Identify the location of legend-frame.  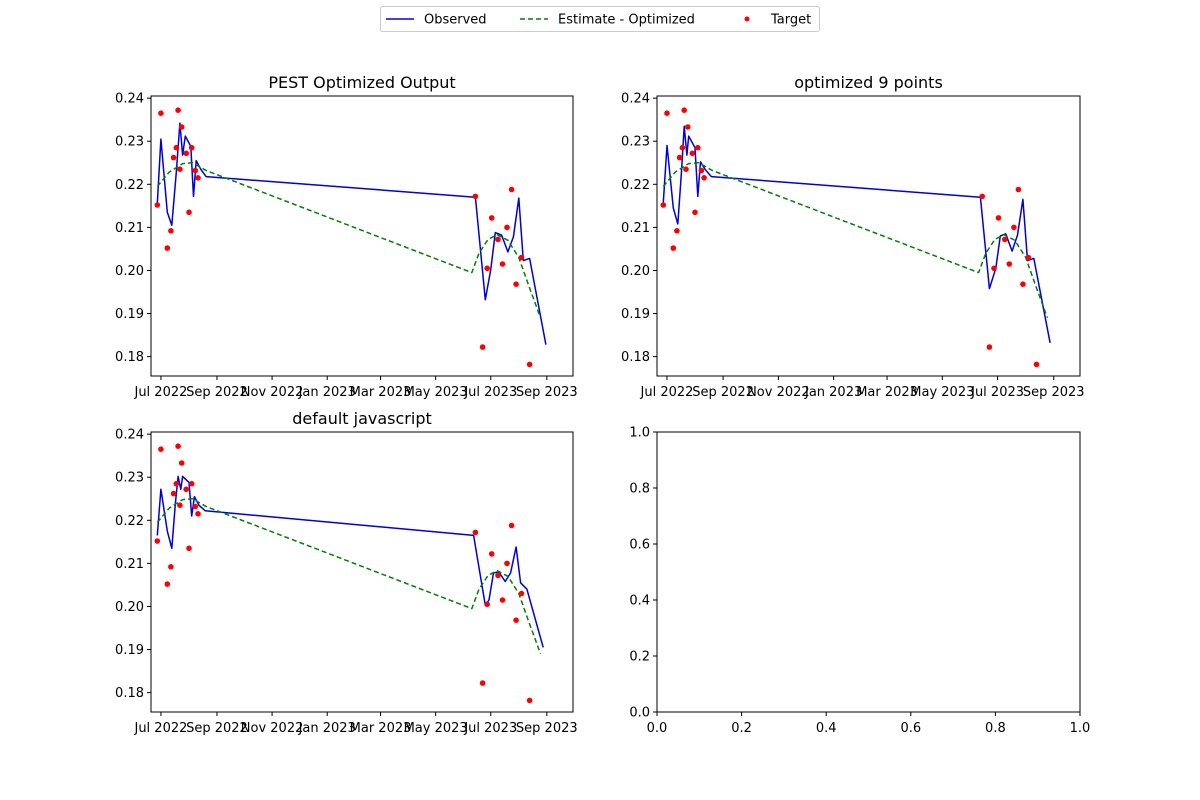
(600, 19).